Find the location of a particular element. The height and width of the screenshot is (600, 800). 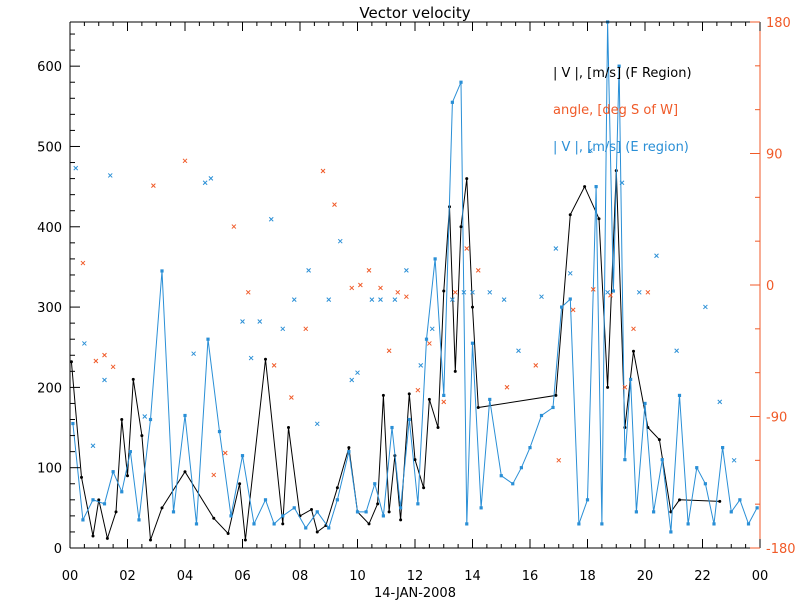

y-right-tick-label: 180 is located at coordinates (778, 23).